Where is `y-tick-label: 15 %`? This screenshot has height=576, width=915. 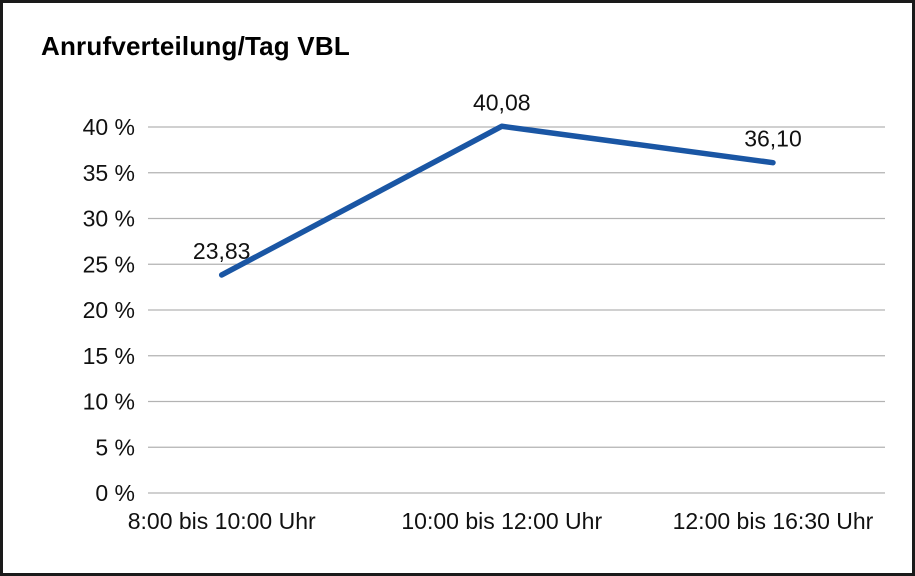 y-tick-label: 15 % is located at coordinates (109, 356).